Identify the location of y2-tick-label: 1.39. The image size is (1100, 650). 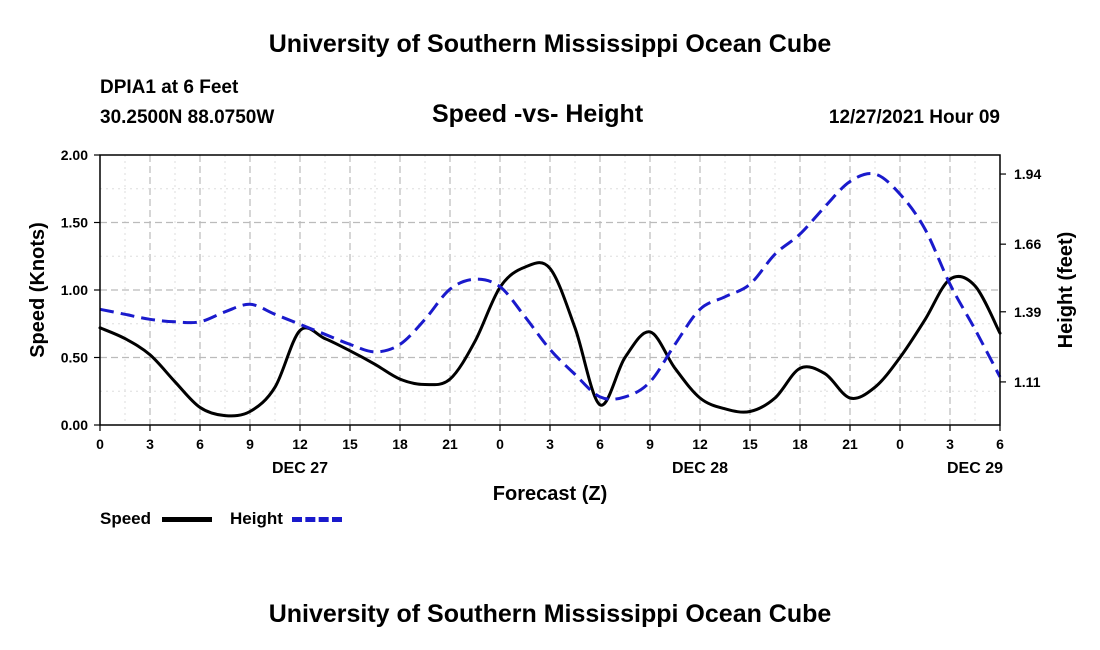
(1027, 312).